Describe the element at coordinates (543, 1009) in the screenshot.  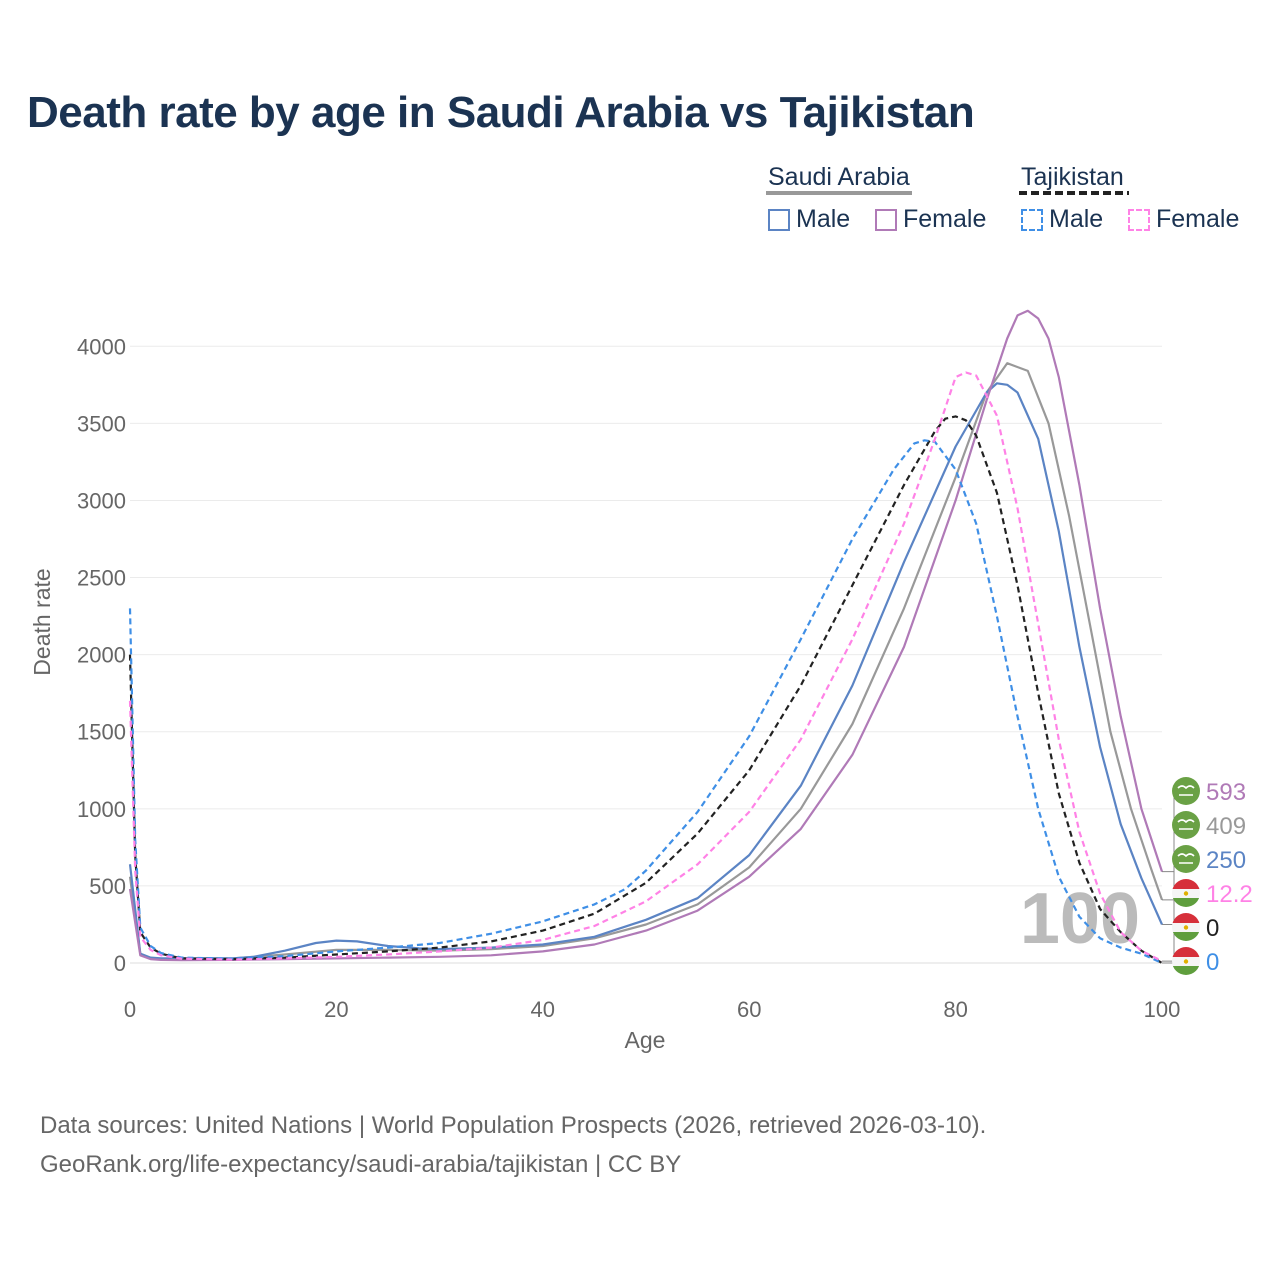
I see `x-tick-label: 40` at that location.